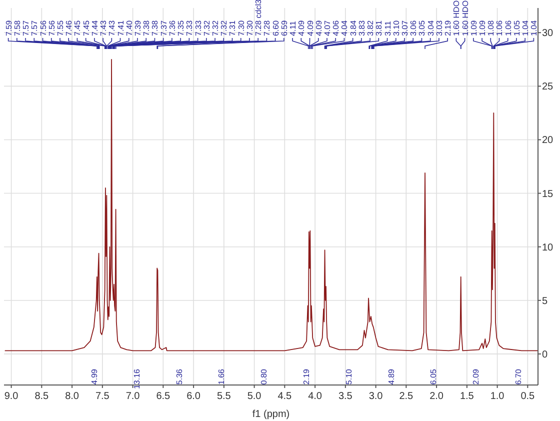 The image size is (560, 421). Describe the element at coordinates (439, 28) in the screenshot. I see `annotation: 3.03` at that location.